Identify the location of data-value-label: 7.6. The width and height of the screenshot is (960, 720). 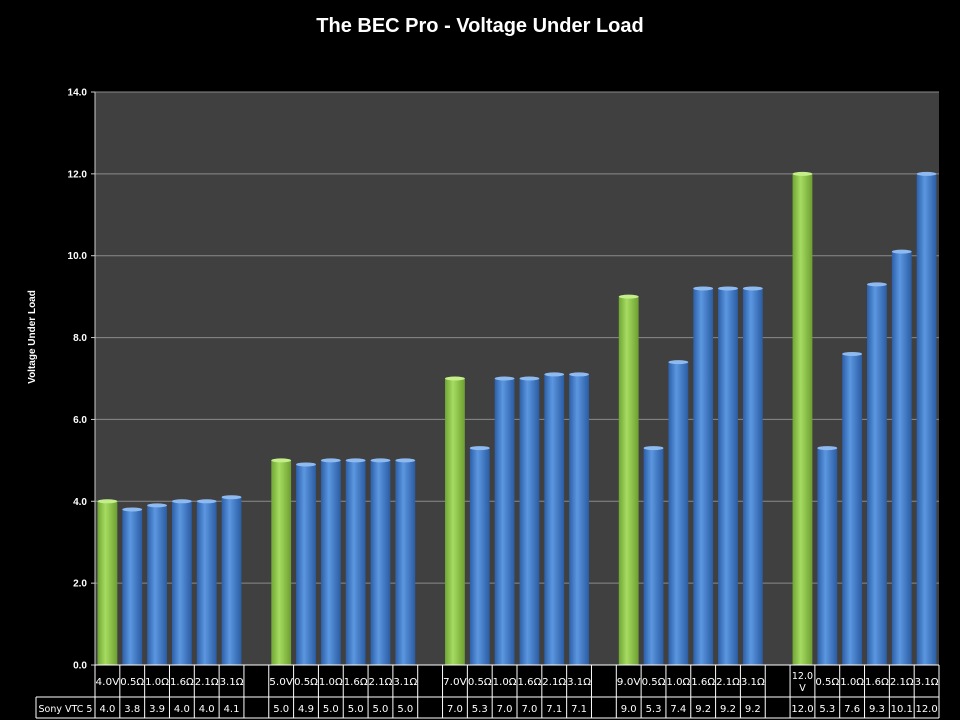
(852, 709).